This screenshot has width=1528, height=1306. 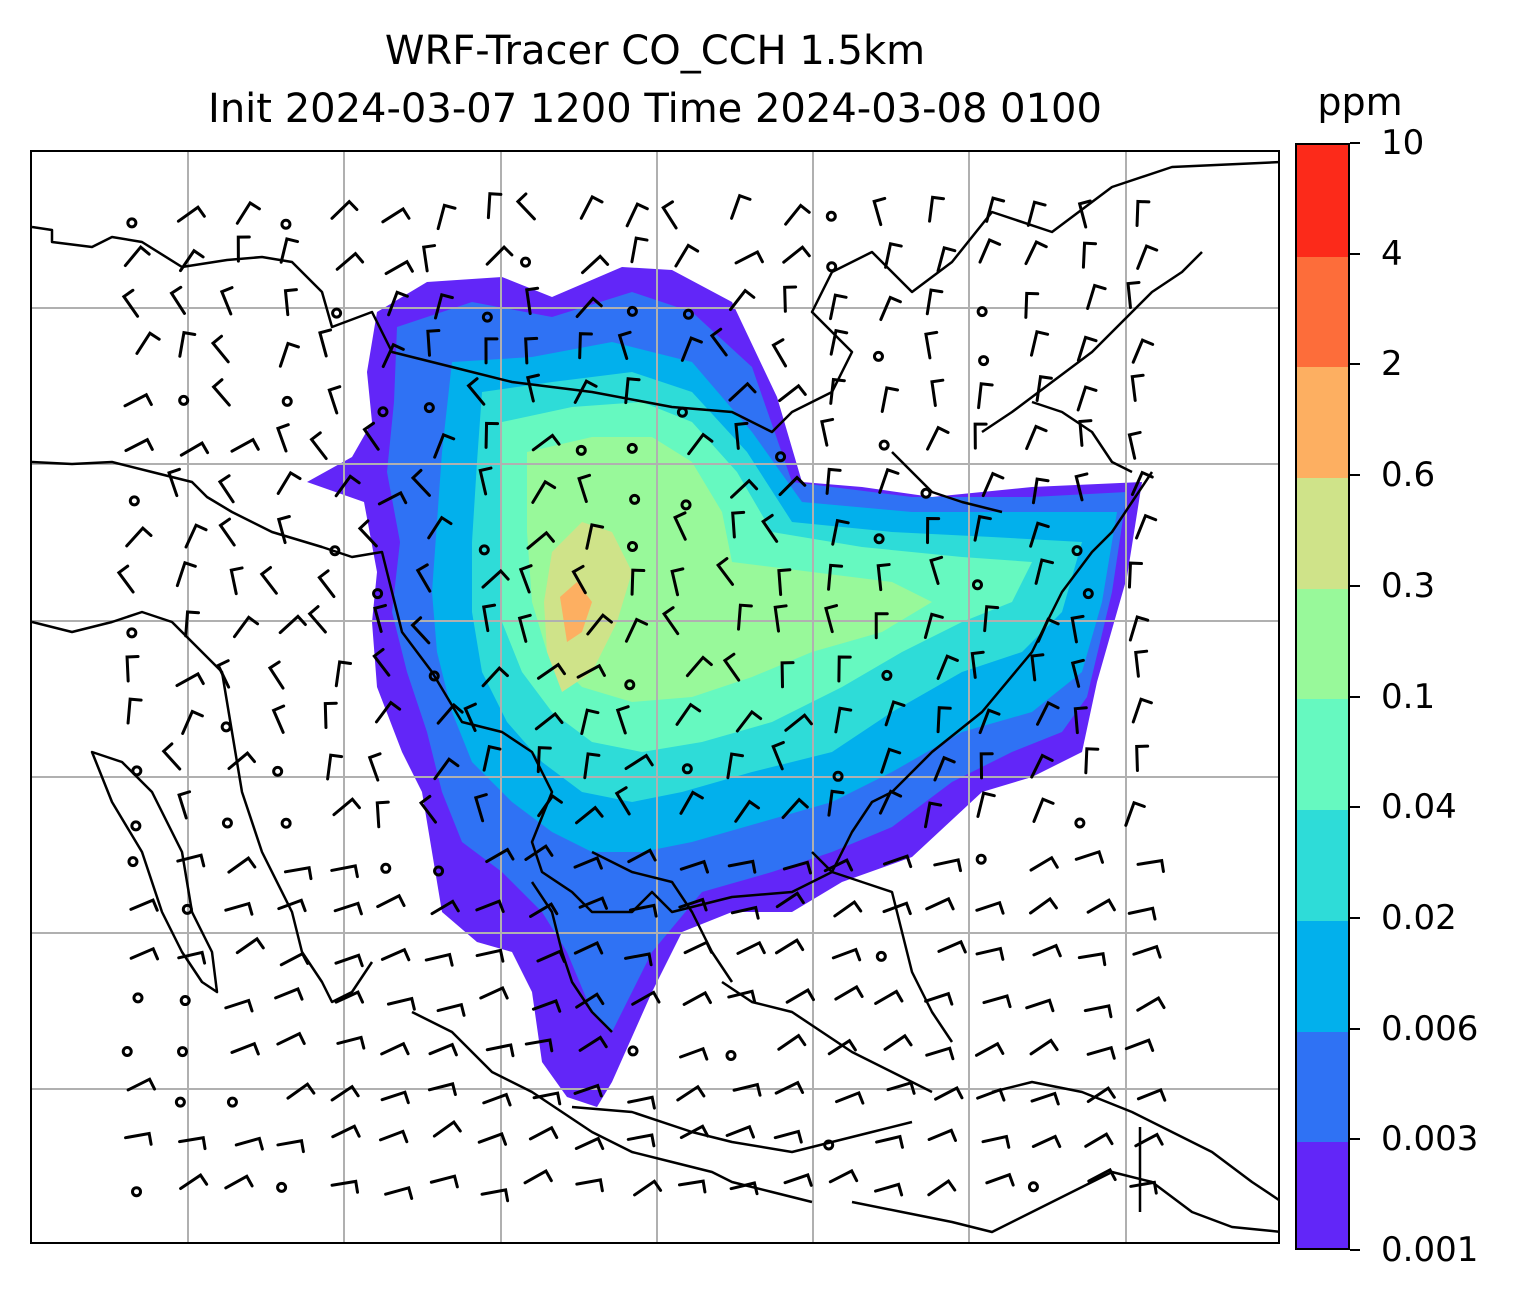 What do you see at coordinates (1430, 1250) in the screenshot?
I see `colorbar-tick-label: 0.001` at bounding box center [1430, 1250].